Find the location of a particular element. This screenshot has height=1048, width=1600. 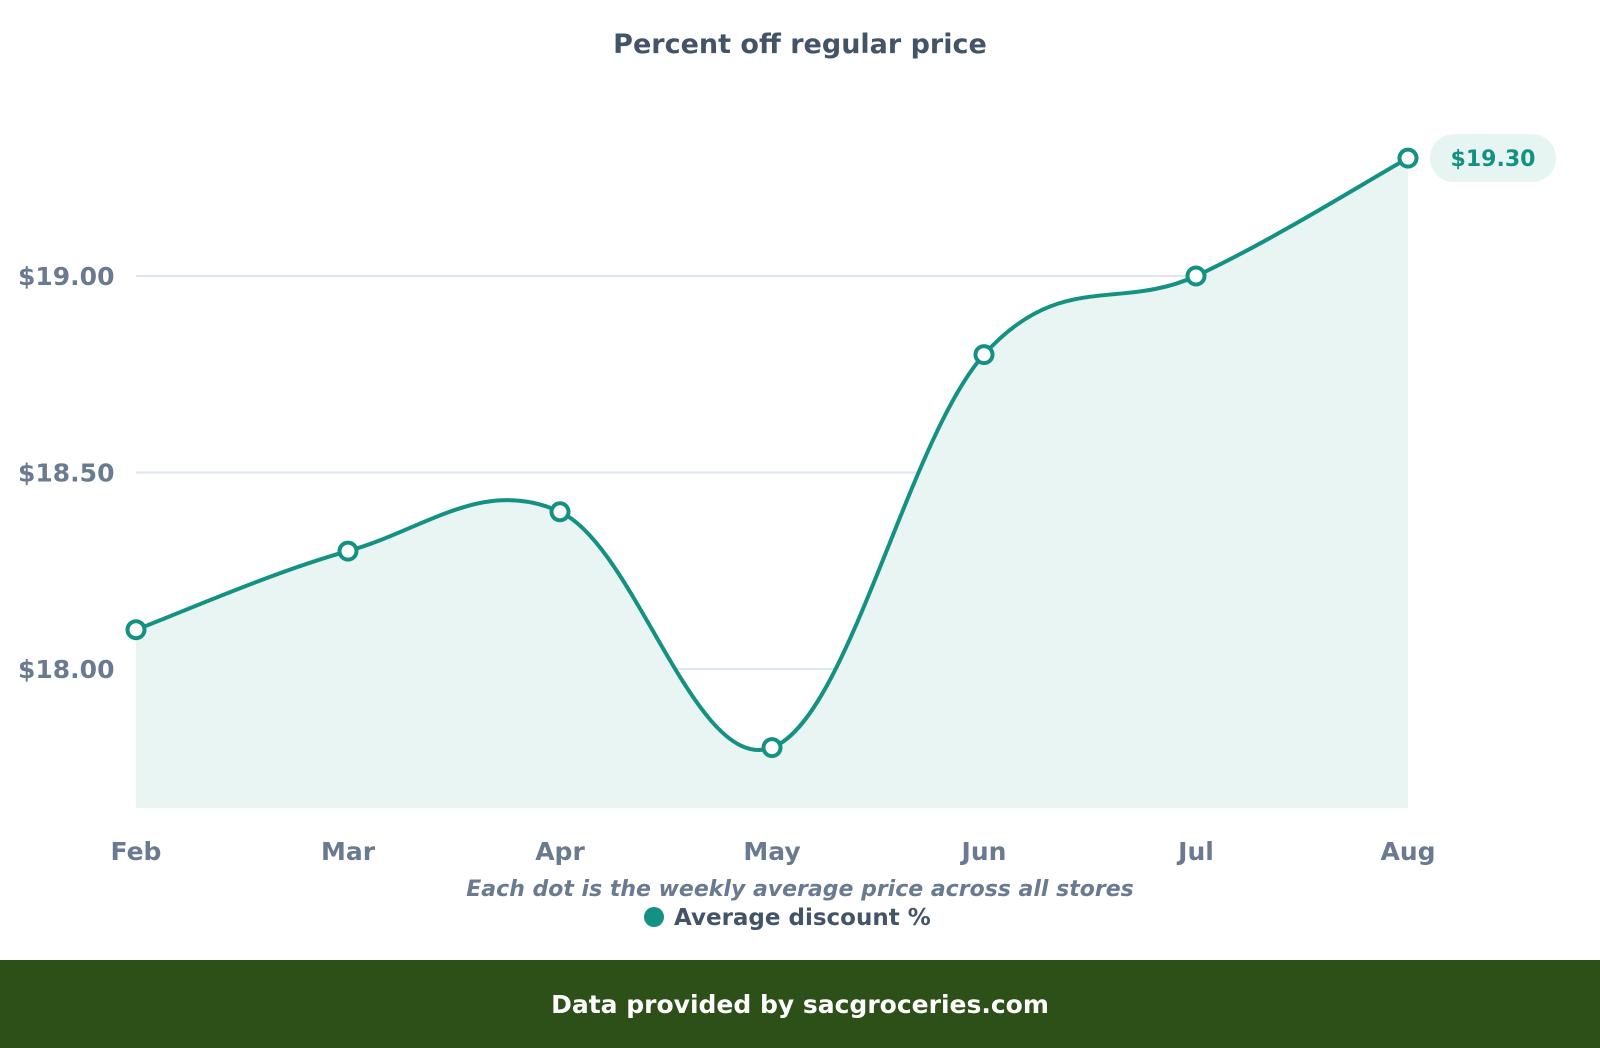

x-axis-ticks: Feb Mar Apr May Jun Jul Aug is located at coordinates (773, 851).